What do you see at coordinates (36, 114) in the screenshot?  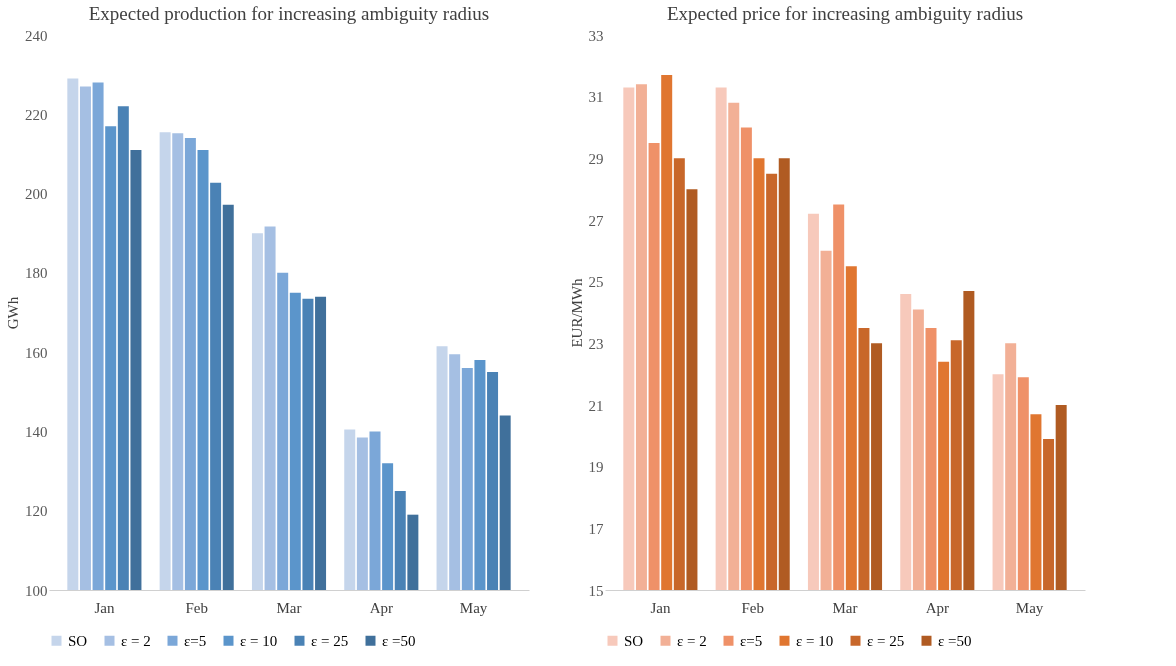 I see `y-tick-label: 220` at bounding box center [36, 114].